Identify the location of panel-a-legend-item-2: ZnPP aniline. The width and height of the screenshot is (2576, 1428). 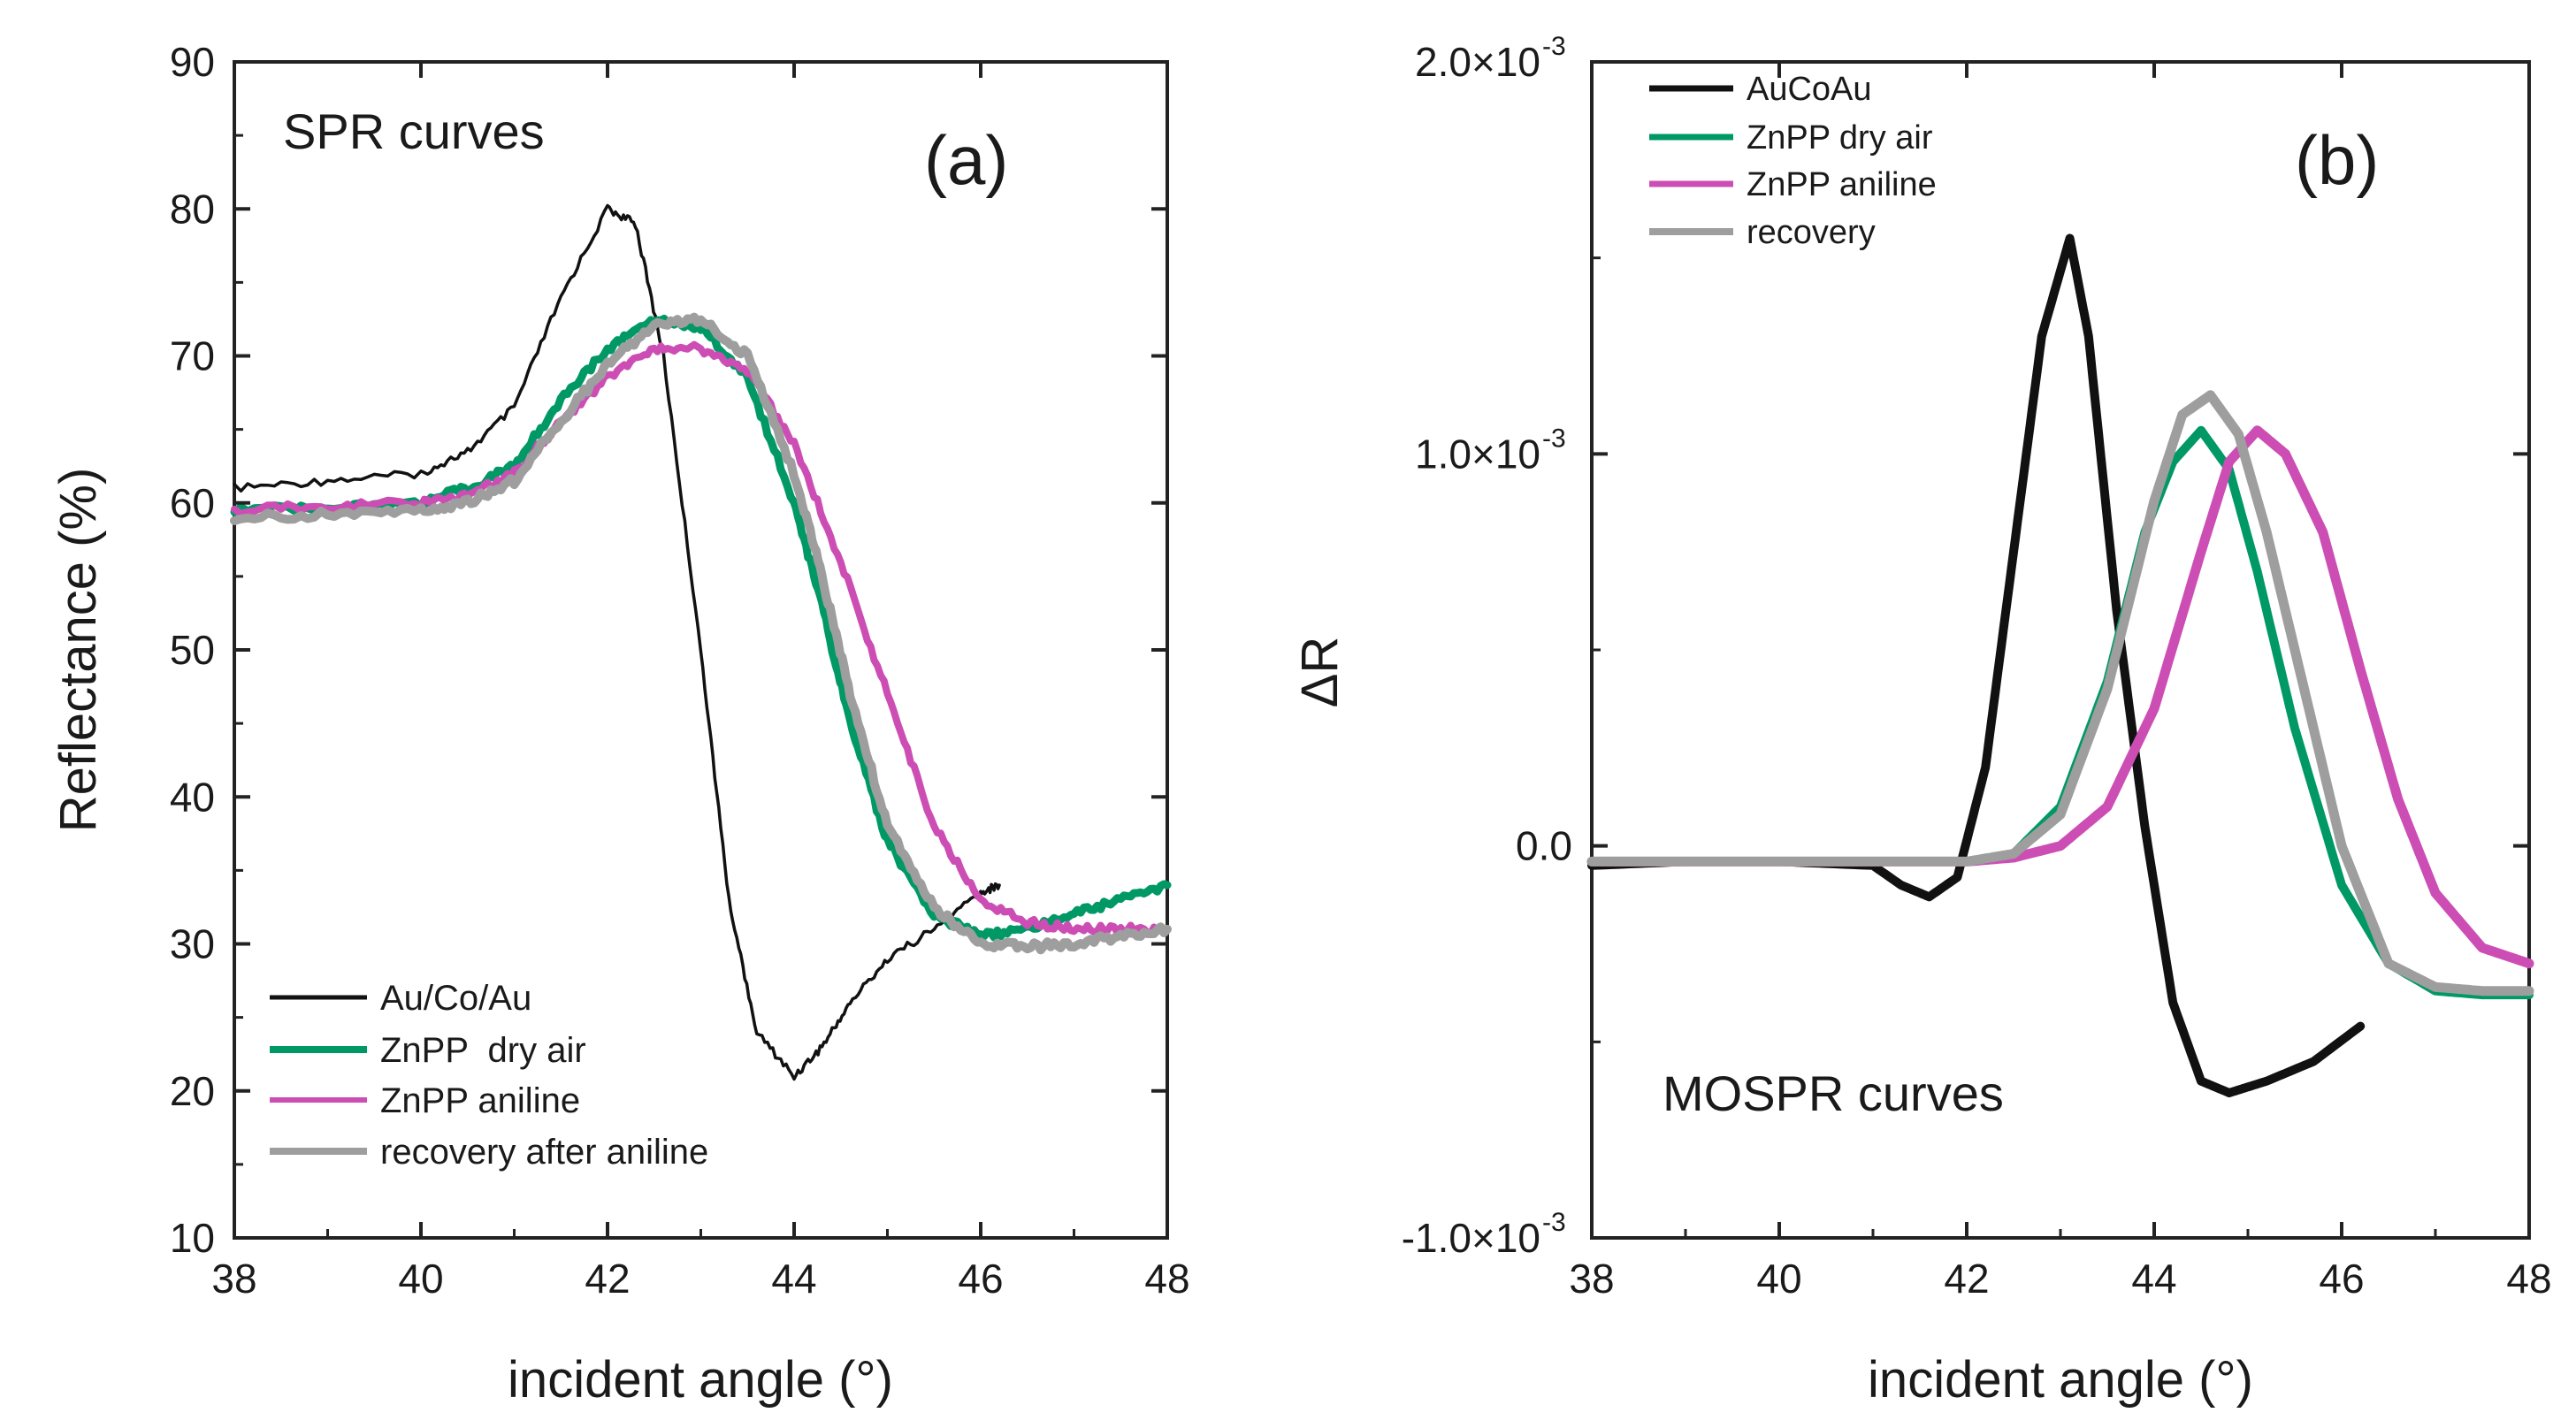
(425, 1100).